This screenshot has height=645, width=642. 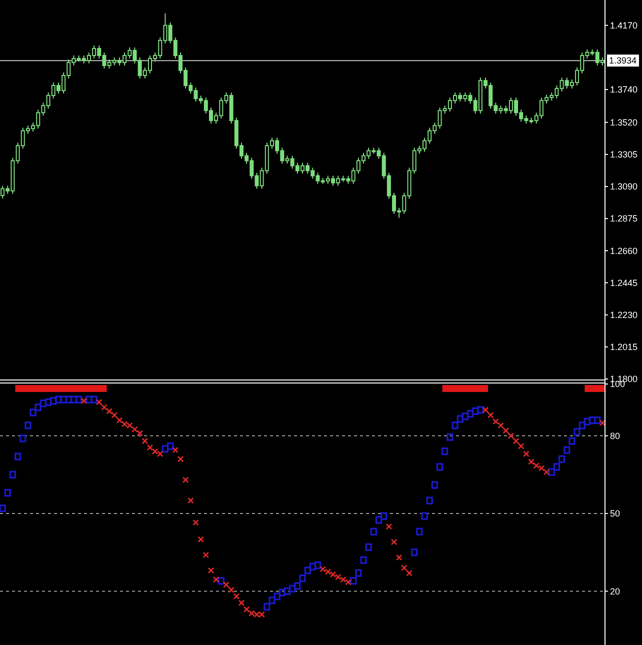 What do you see at coordinates (624, 155) in the screenshot?
I see `y-tick-label: 1.3305` at bounding box center [624, 155].